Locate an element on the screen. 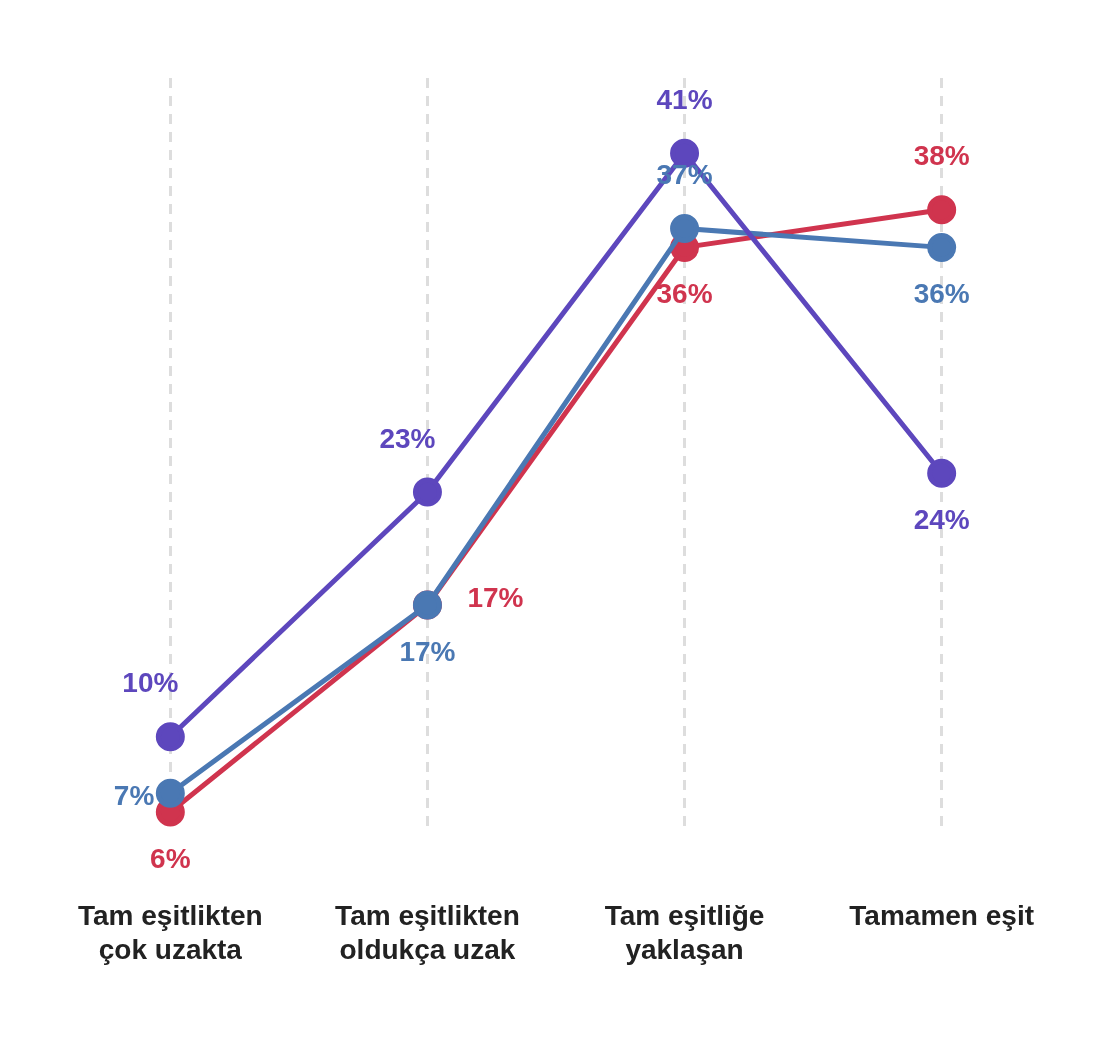 This screenshot has width=1112, height=1047. data-label: 10% is located at coordinates (150, 683).